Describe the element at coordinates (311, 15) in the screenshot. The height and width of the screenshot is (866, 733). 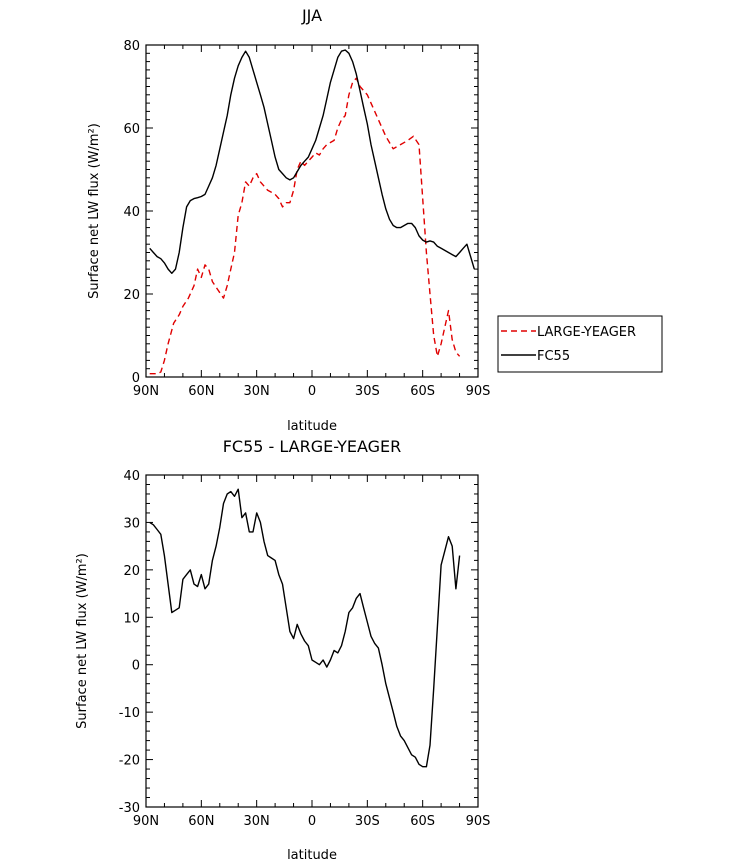
I see `top-chart-title: JJA` at that location.